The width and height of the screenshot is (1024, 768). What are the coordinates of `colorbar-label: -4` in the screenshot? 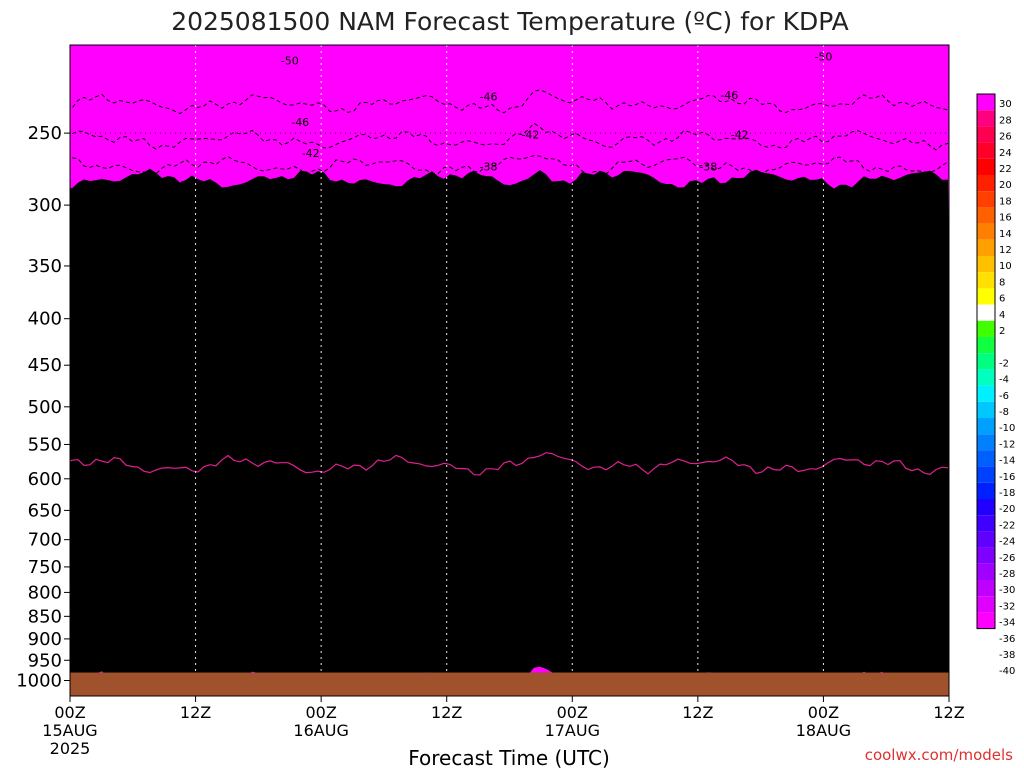 It's located at (1004, 380).